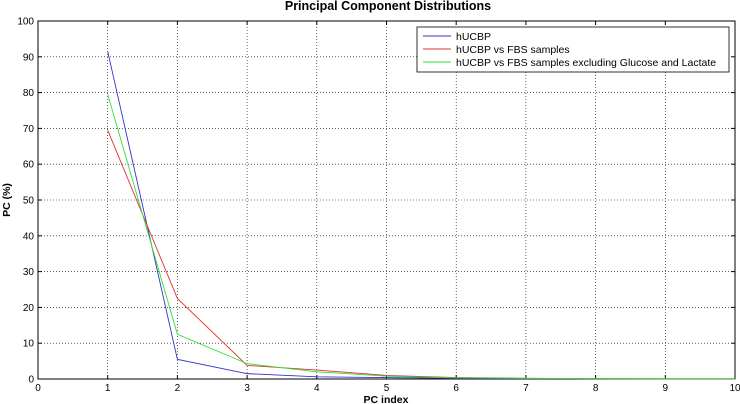  What do you see at coordinates (247, 388) in the screenshot?
I see `x-tick-label: 3` at bounding box center [247, 388].